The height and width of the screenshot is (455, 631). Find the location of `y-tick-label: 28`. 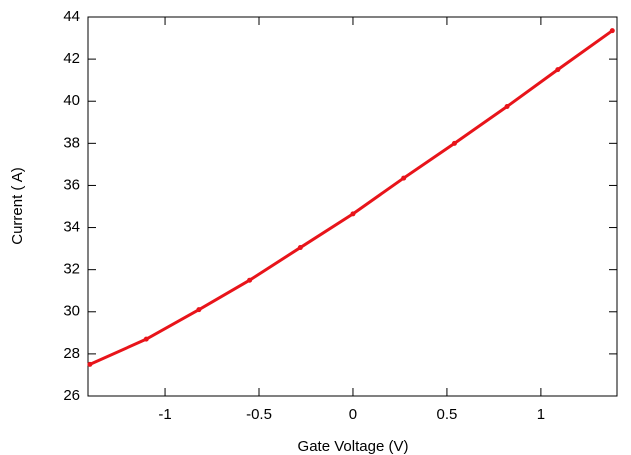

y-tick-label: 28 is located at coordinates (71, 353).